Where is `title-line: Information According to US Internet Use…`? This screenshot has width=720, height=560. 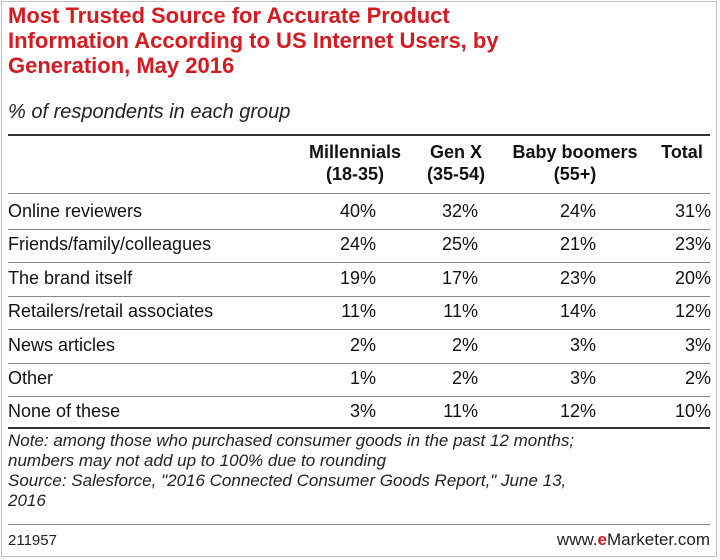 title-line: Information According to US Internet Use… is located at coordinates (253, 40).